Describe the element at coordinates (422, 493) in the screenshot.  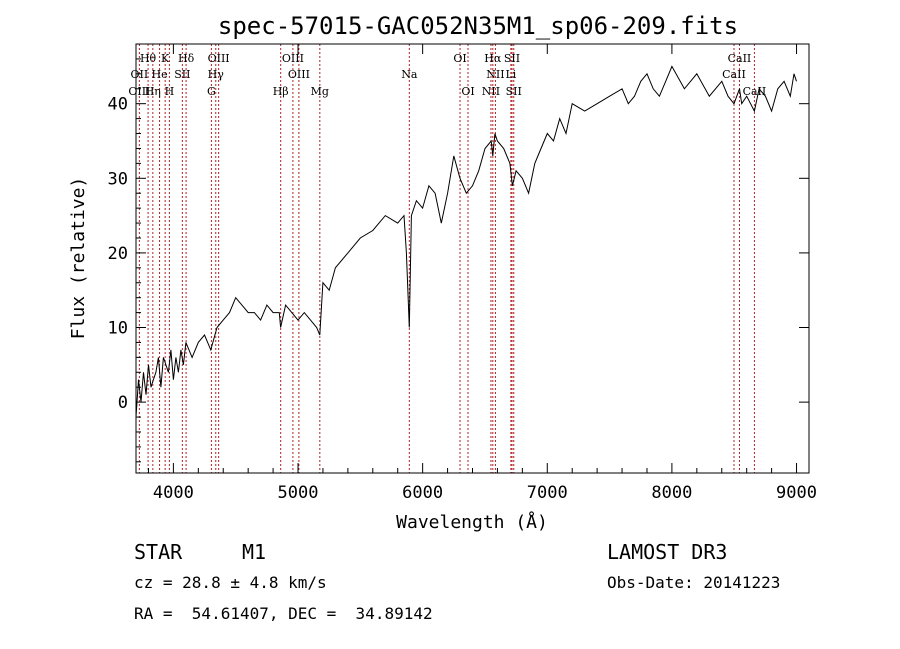
I see `x-tick-label: 6000` at that location.